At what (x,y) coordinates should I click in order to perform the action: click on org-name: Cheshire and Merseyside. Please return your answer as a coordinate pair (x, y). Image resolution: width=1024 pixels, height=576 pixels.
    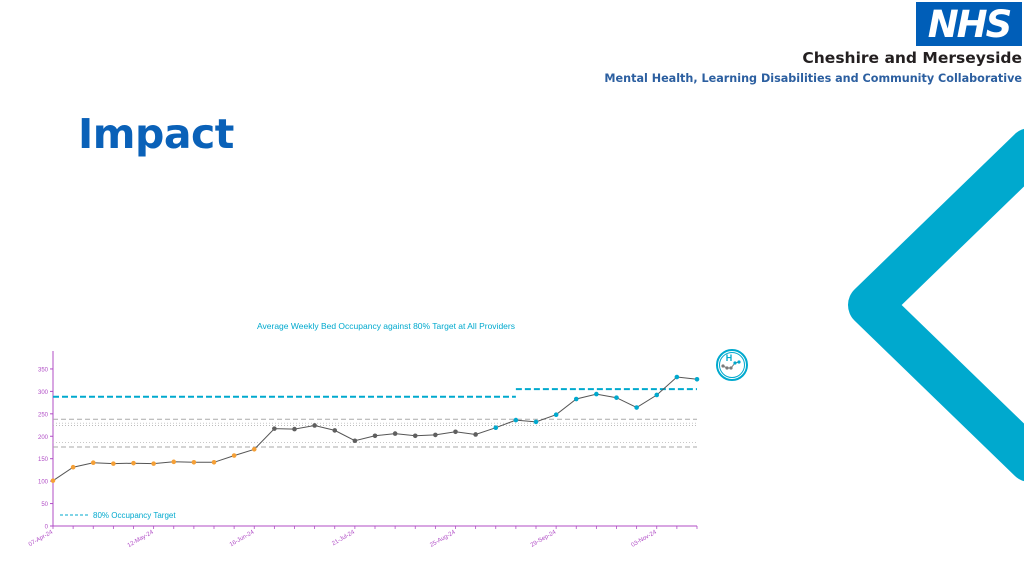
    Looking at the image, I should click on (912, 58).